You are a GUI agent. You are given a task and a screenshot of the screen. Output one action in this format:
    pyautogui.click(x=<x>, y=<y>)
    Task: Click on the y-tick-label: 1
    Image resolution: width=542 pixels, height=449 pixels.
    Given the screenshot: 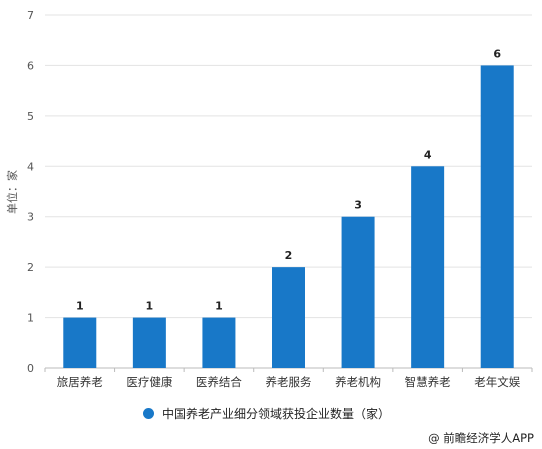 What is the action you would take?
    pyautogui.click(x=30, y=318)
    